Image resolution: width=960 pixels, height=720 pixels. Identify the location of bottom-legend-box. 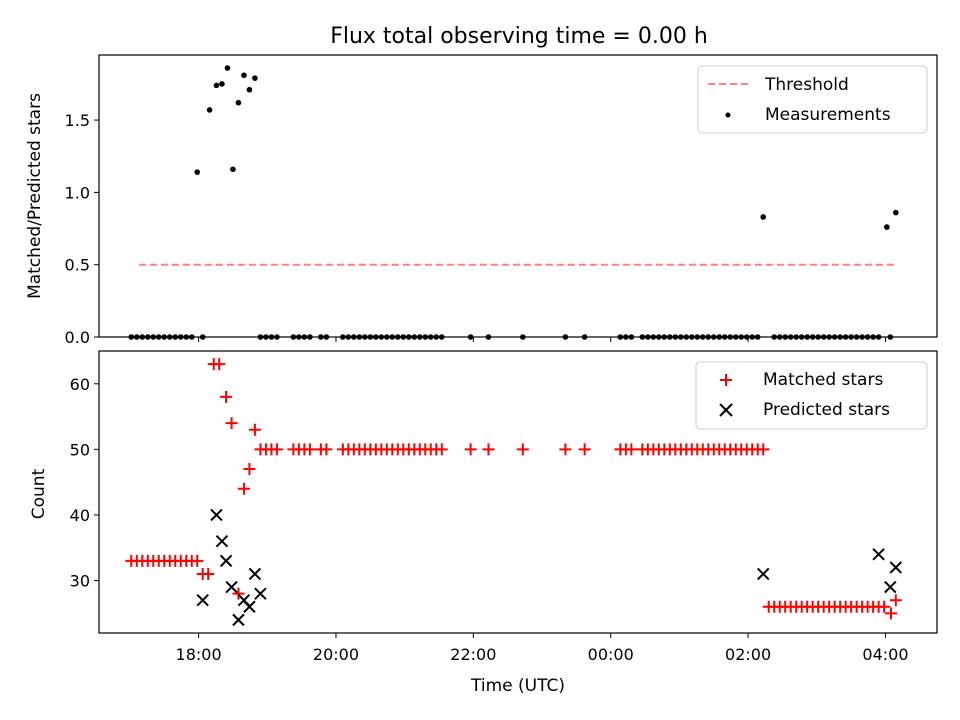
(811, 395).